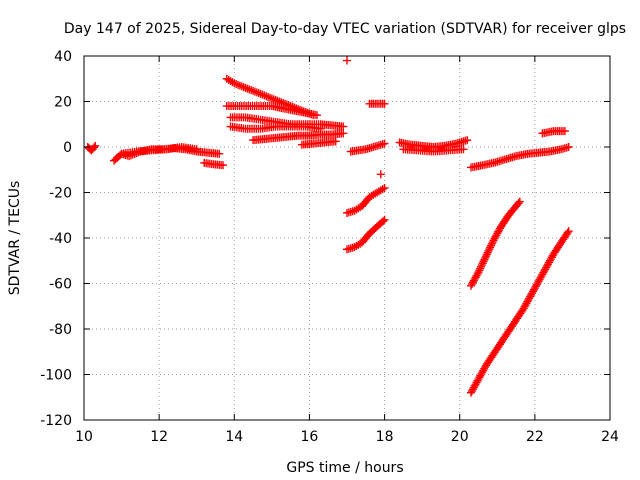 This screenshot has height=480, width=640. What do you see at coordinates (535, 437) in the screenshot?
I see `x-tick-label: 22` at bounding box center [535, 437].